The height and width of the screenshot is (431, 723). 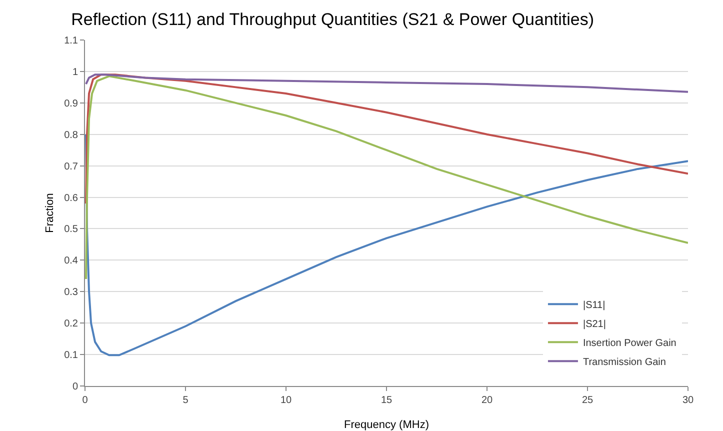 I want to click on x-tick-label: 15, so click(x=386, y=400).